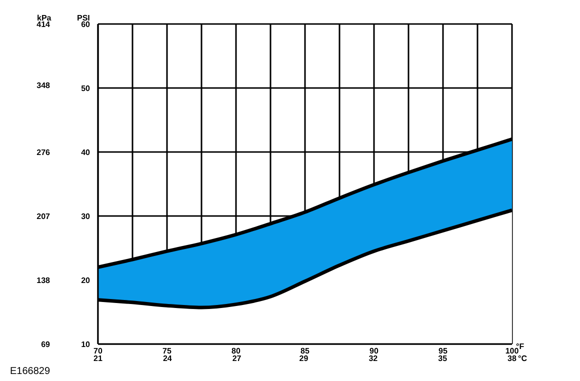 The height and width of the screenshot is (381, 580). What do you see at coordinates (86, 152) in the screenshot?
I see `y-tick-label: 40` at bounding box center [86, 152].